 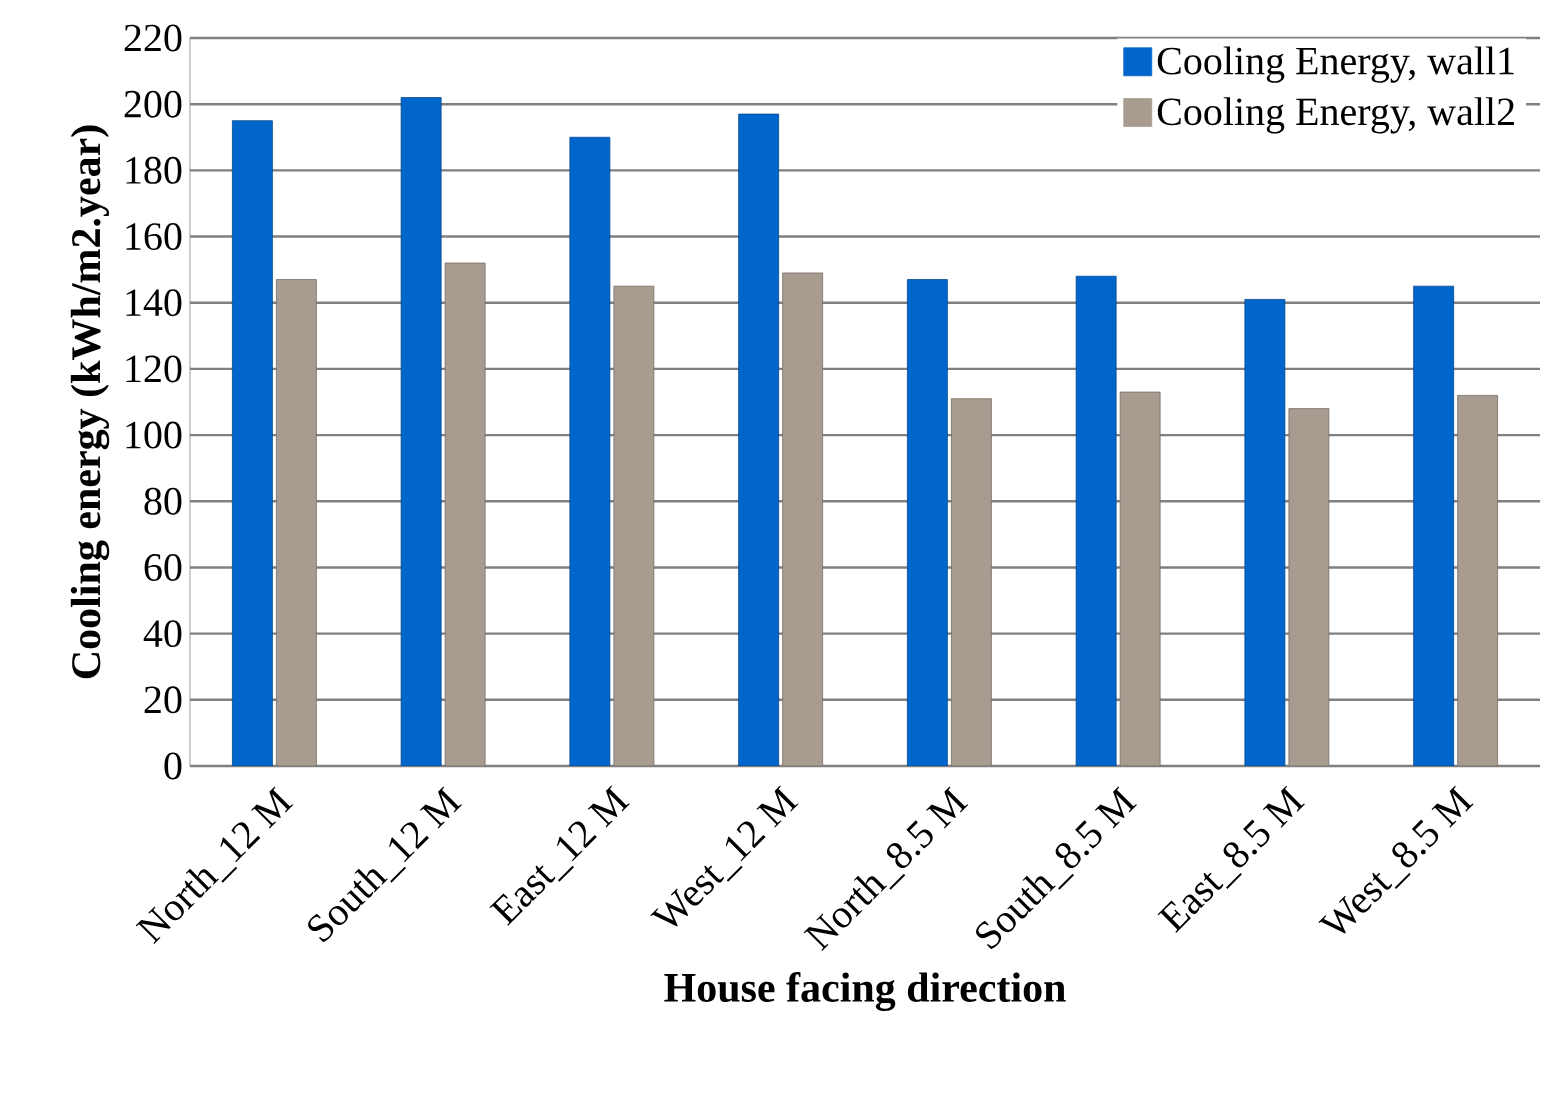 I want to click on legend-label: Cooling Energy, wall1, so click(x=1335, y=64).